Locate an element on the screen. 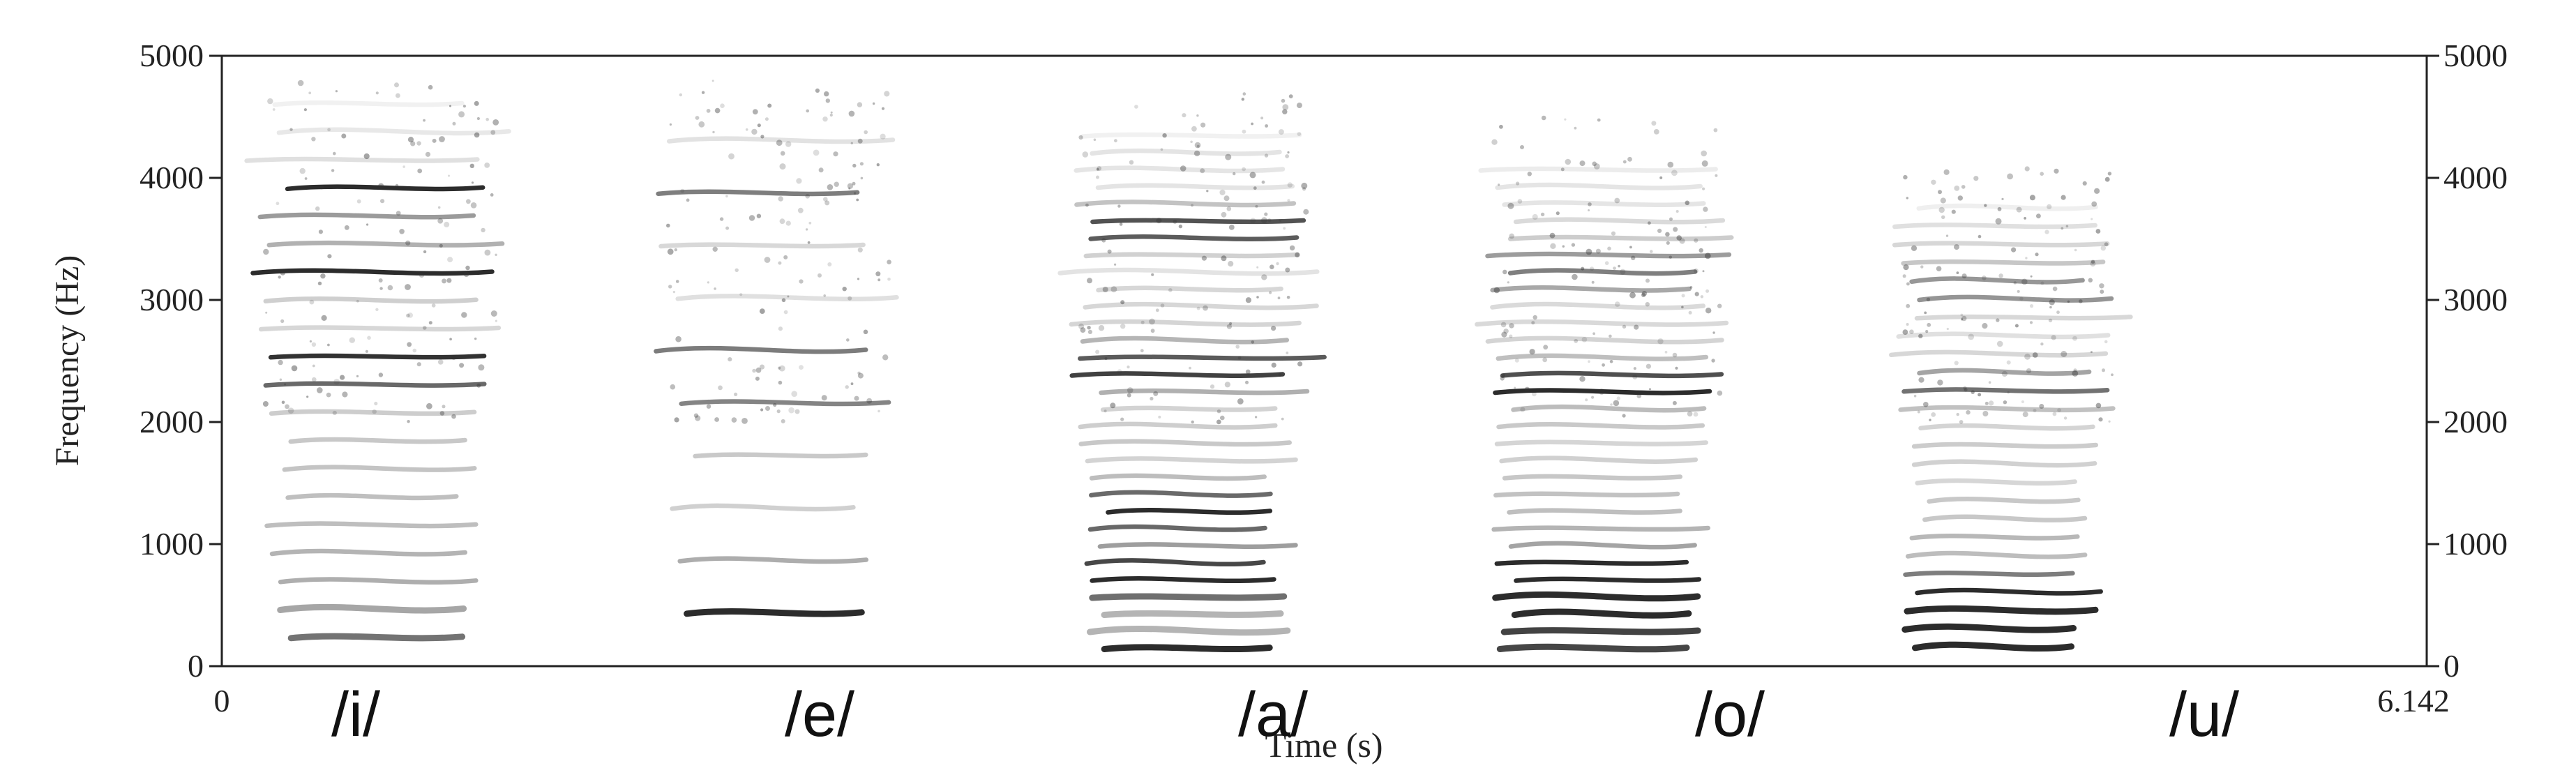  x-axis-label: Time (s) is located at coordinates (1324, 745).